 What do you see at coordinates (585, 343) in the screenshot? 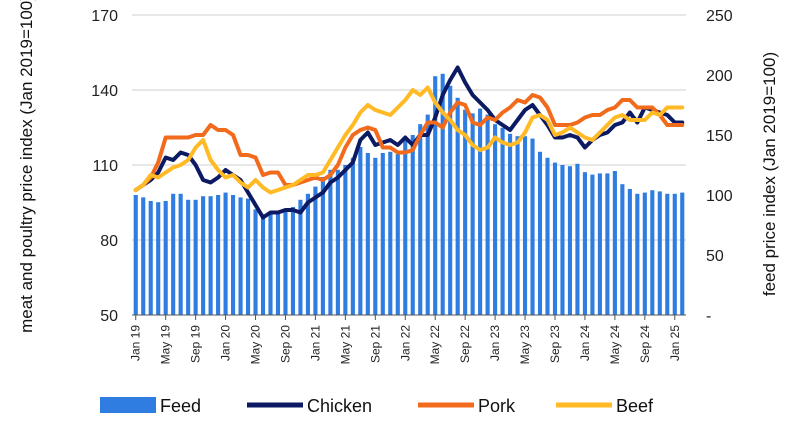
I see `x-tick-label: Jan 24` at bounding box center [585, 343].